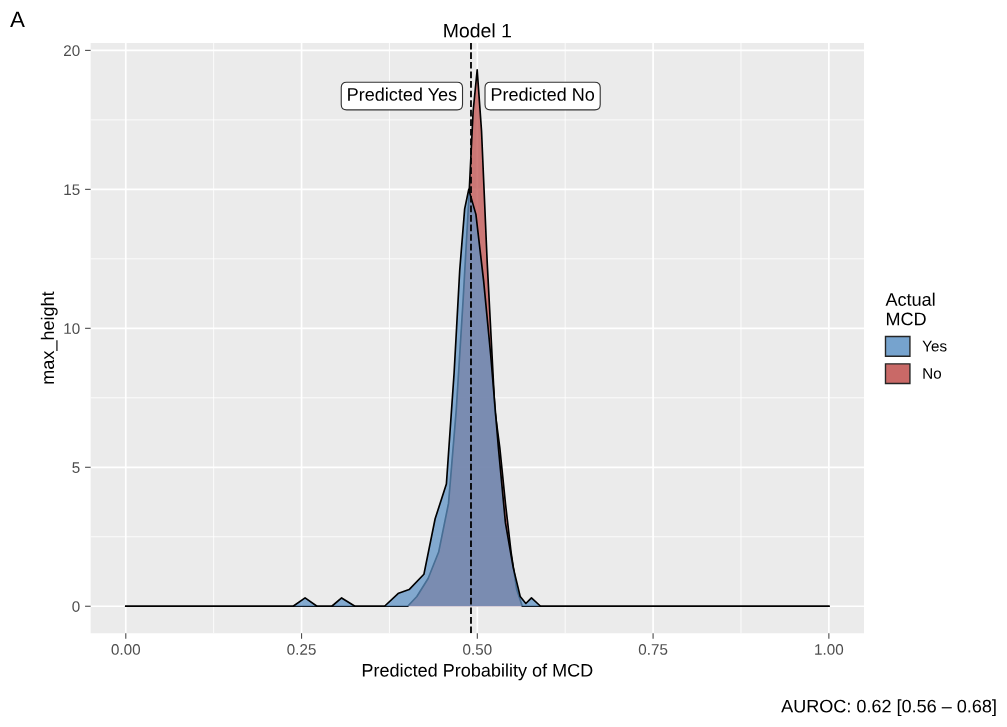 Image resolution: width=1007 pixels, height=727 pixels. I want to click on legend-label: No, so click(932, 373).